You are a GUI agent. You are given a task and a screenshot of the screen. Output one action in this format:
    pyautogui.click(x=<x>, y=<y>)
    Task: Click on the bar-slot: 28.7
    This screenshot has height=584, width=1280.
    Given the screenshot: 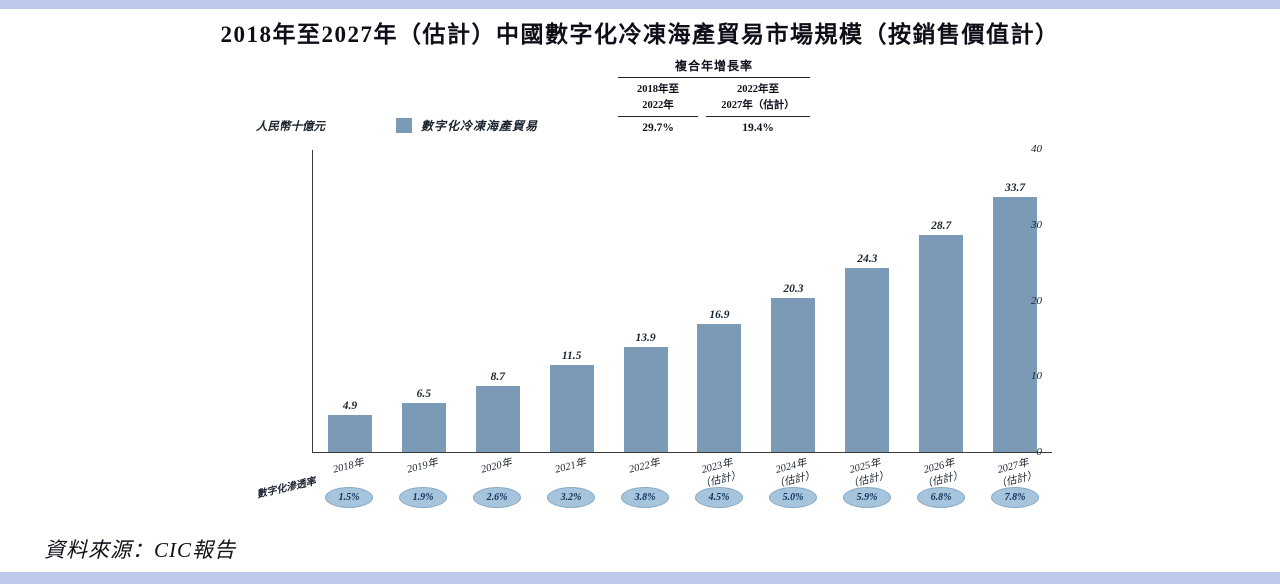 What is the action you would take?
    pyautogui.click(x=941, y=301)
    